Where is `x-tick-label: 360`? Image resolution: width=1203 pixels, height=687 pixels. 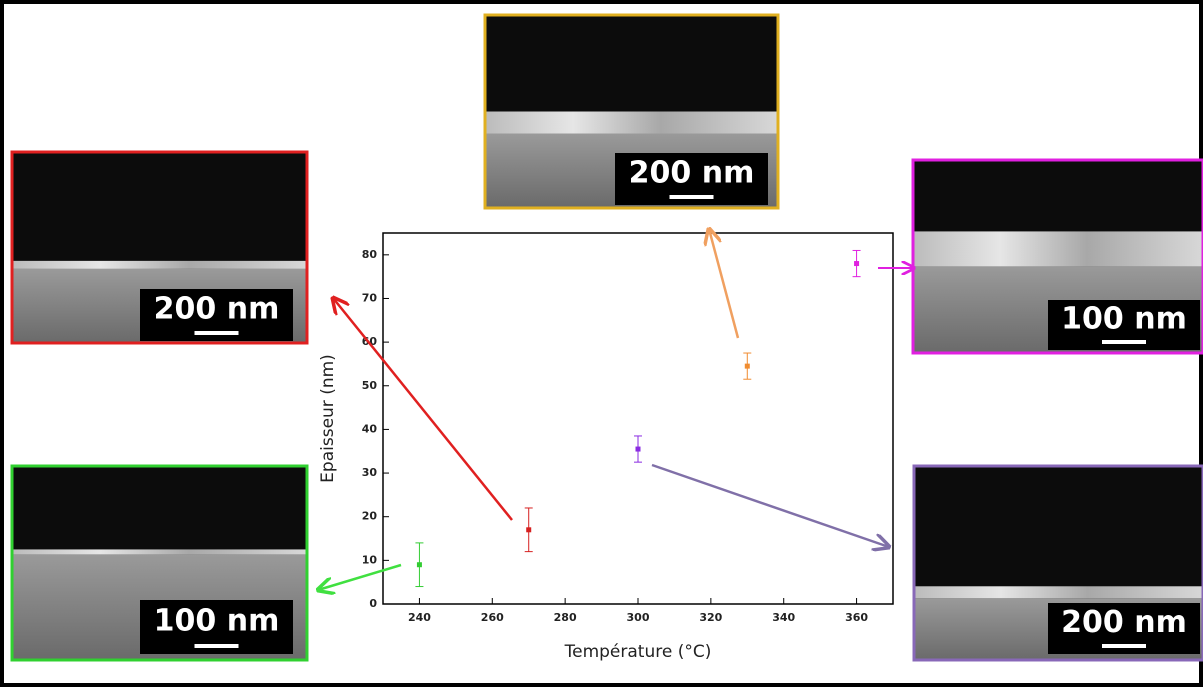 x-tick-label: 360 is located at coordinates (856, 617).